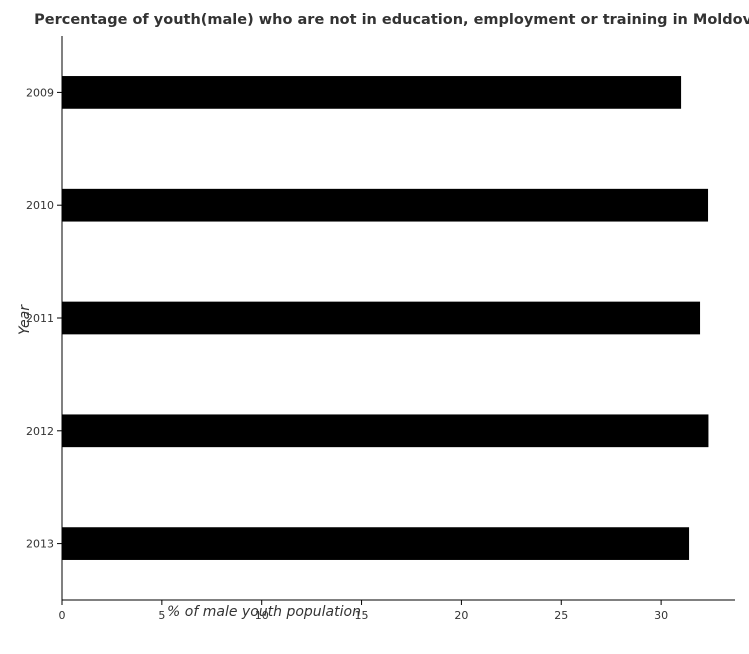  What do you see at coordinates (40, 431) in the screenshot?
I see `y-tick-label: 2012` at bounding box center [40, 431].